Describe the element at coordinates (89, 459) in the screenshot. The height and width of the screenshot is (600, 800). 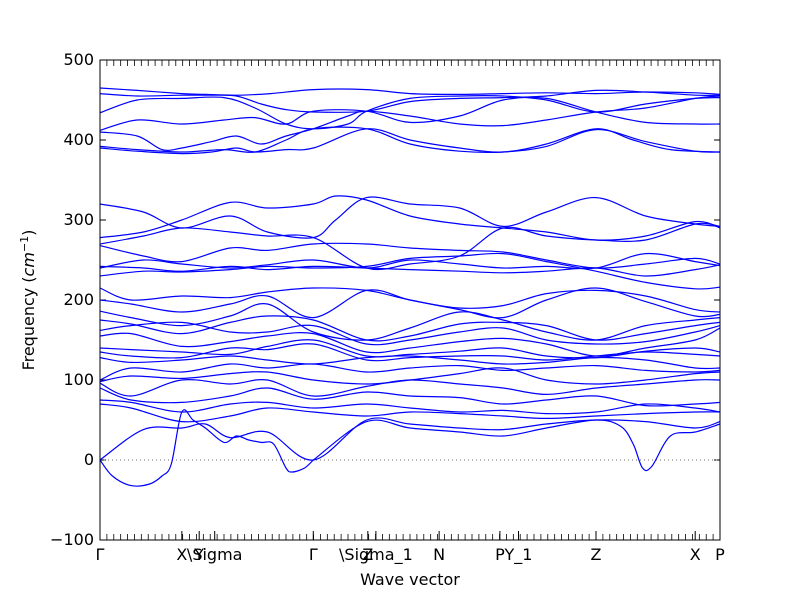
I see `y-tick-label: 0` at that location.